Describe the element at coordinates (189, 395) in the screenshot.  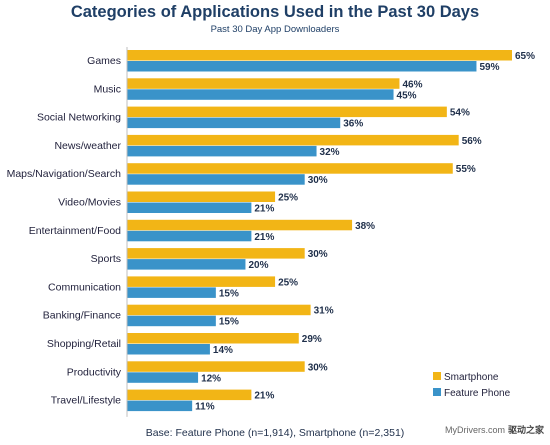
I see `bar-smartphone-travel-lifestyle` at that location.